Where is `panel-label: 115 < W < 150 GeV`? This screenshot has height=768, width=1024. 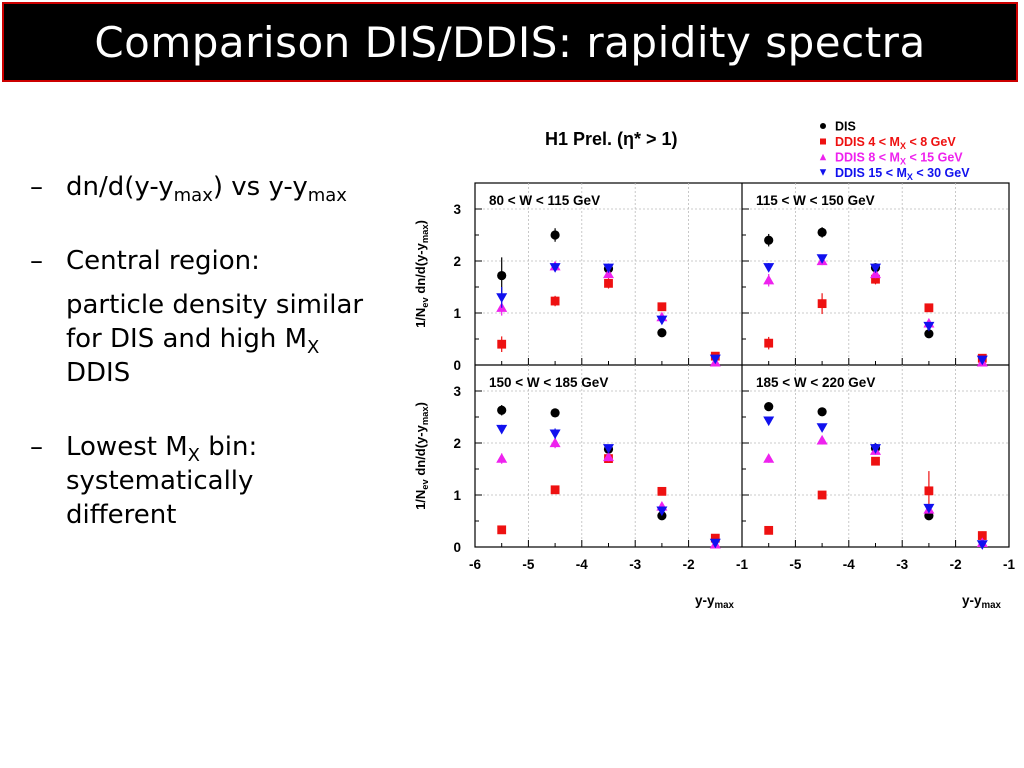 panel-label: 115 < W < 150 GeV is located at coordinates (815, 200).